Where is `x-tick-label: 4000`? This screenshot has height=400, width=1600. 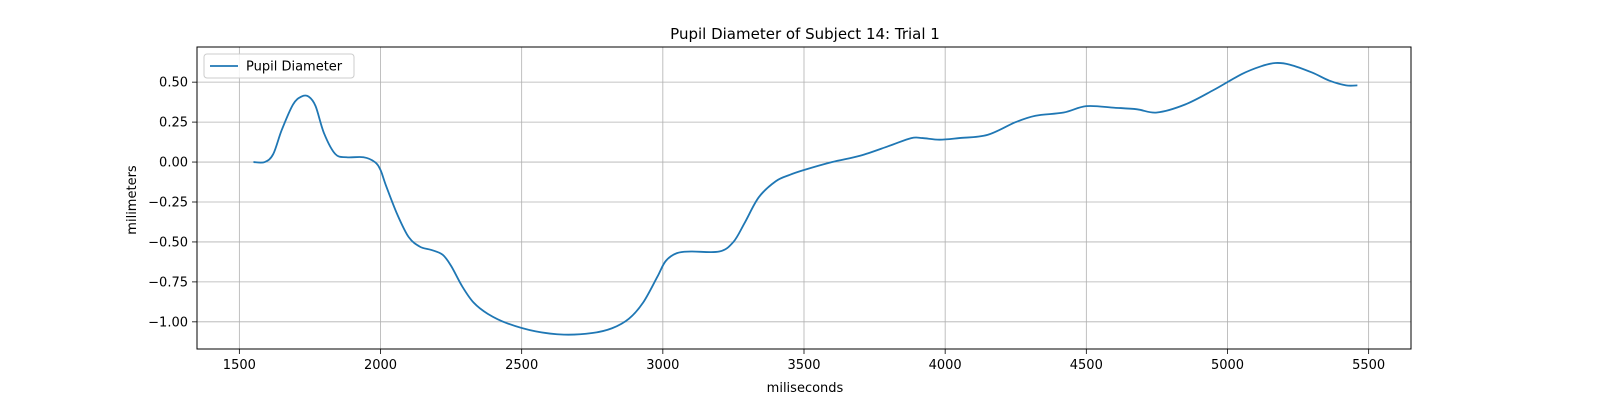 x-tick-label: 4000 is located at coordinates (945, 365).